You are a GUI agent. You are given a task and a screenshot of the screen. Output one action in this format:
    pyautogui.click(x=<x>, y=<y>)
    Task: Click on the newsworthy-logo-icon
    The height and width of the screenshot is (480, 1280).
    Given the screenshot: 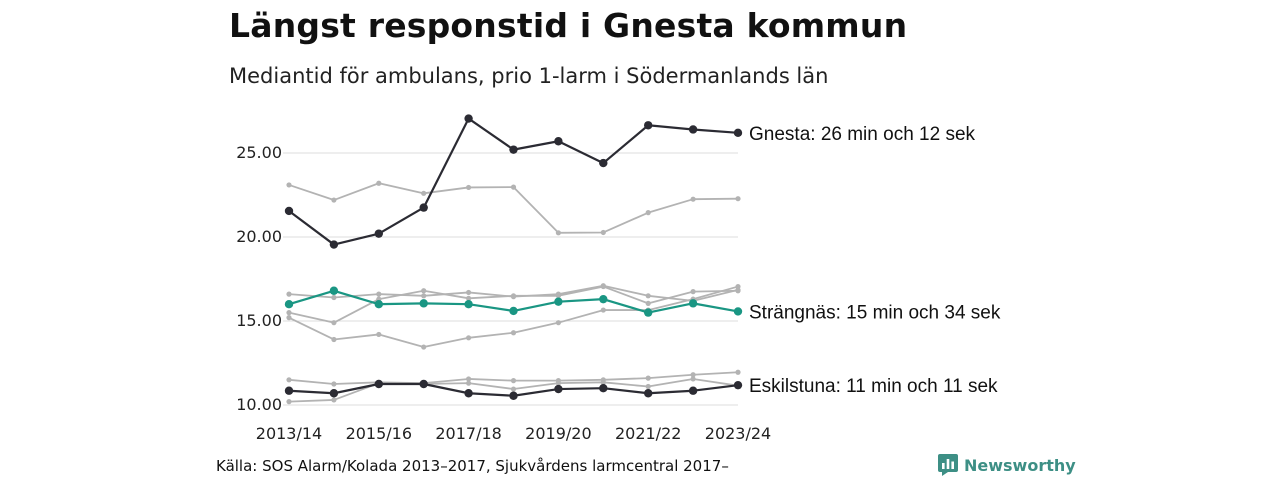 What is the action you would take?
    pyautogui.click(x=948, y=465)
    